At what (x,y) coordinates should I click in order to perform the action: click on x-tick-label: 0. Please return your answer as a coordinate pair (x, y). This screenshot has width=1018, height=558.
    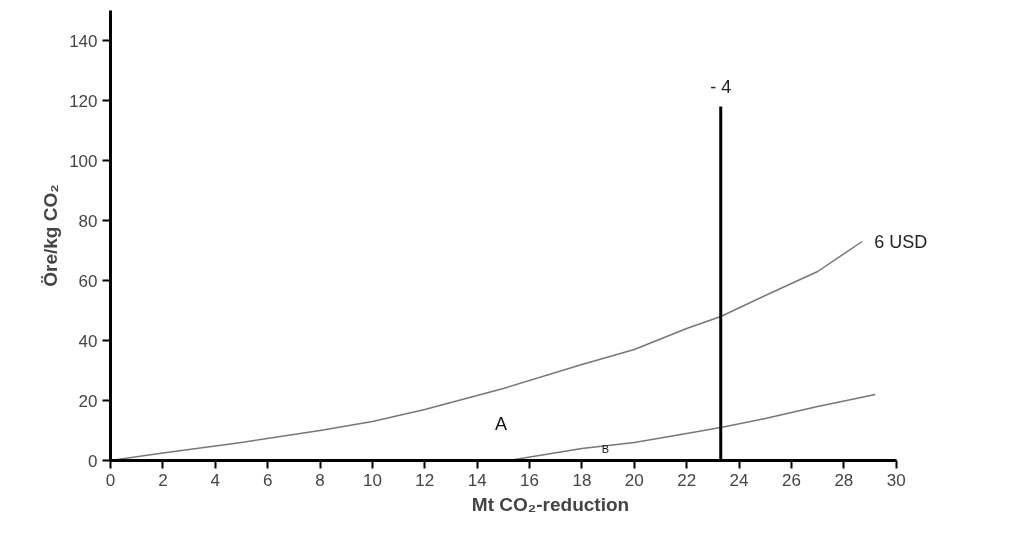
    Looking at the image, I should click on (110, 480).